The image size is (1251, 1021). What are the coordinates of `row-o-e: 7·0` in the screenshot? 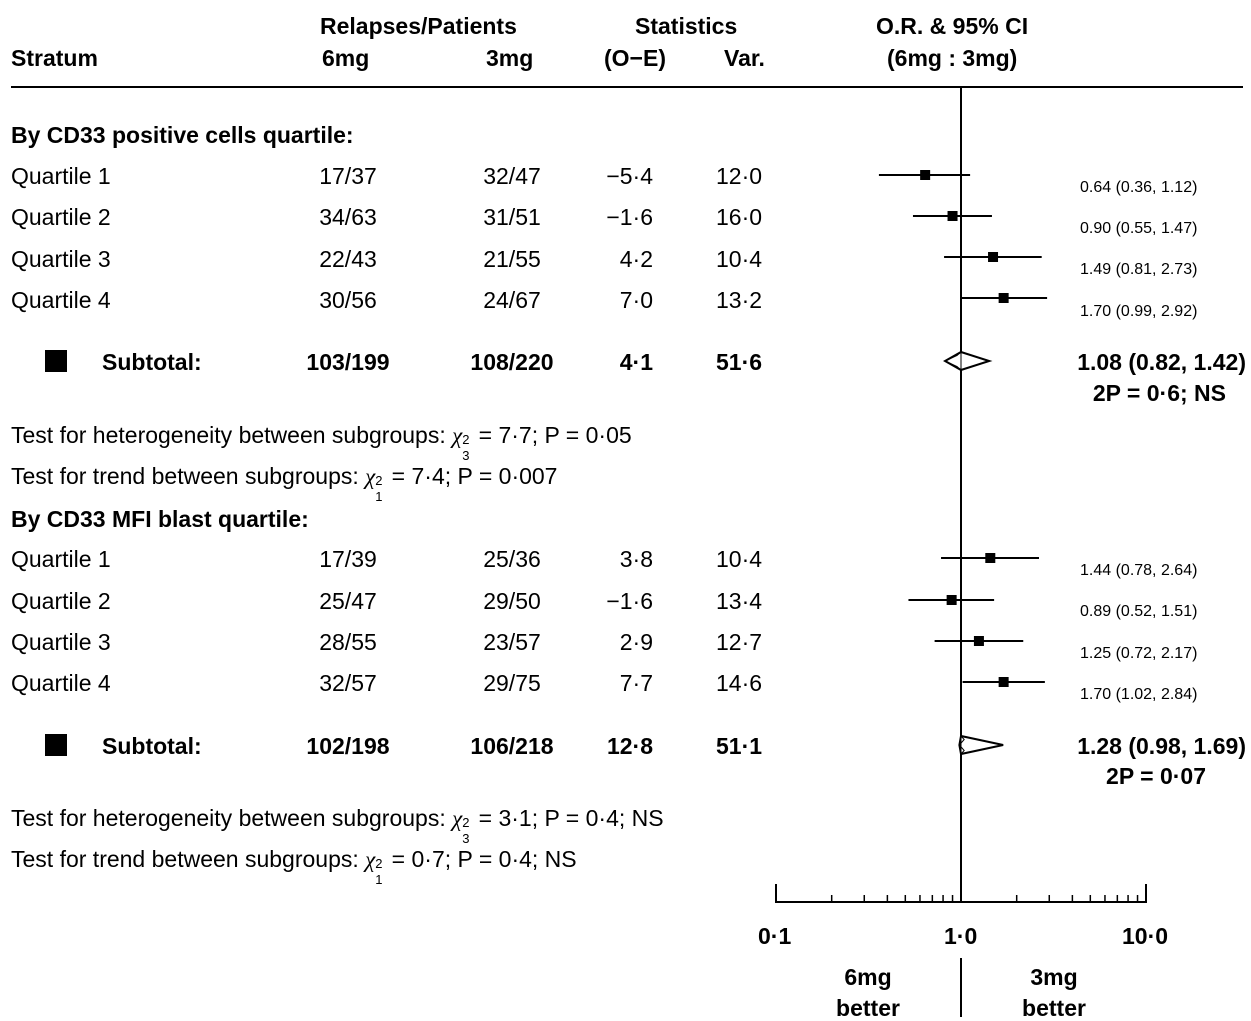 It's located at (636, 300).